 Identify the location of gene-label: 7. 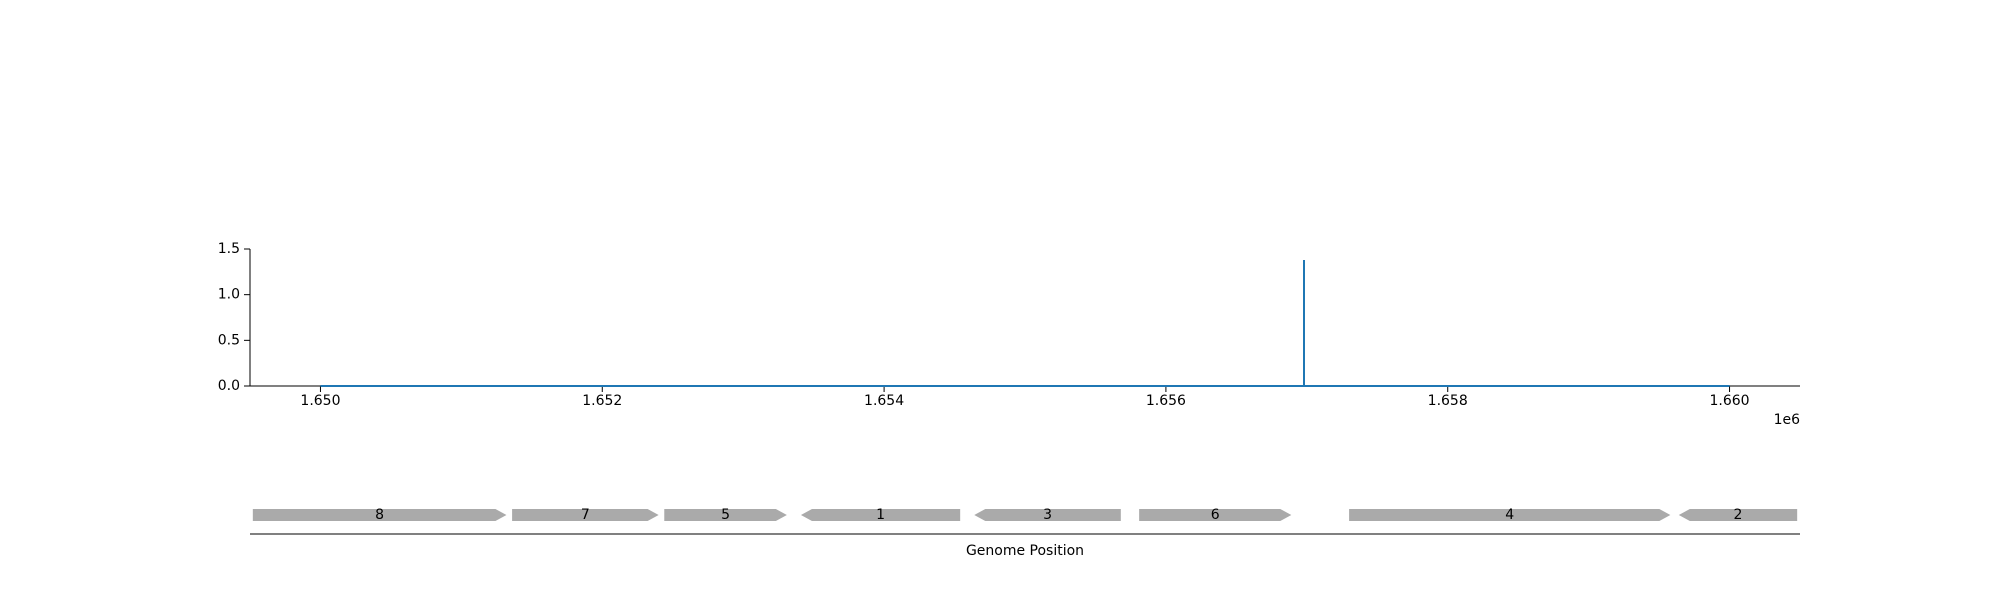
(585, 515).